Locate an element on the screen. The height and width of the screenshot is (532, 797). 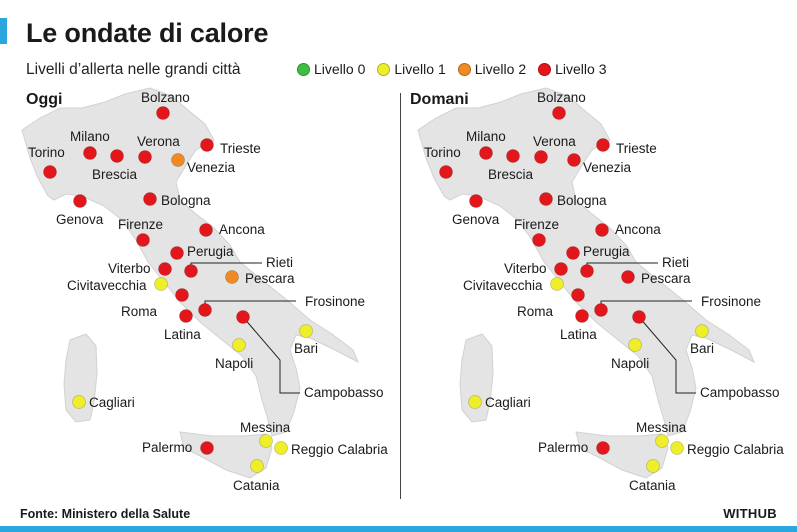
city-label-catania: Catania is located at coordinates (652, 485).